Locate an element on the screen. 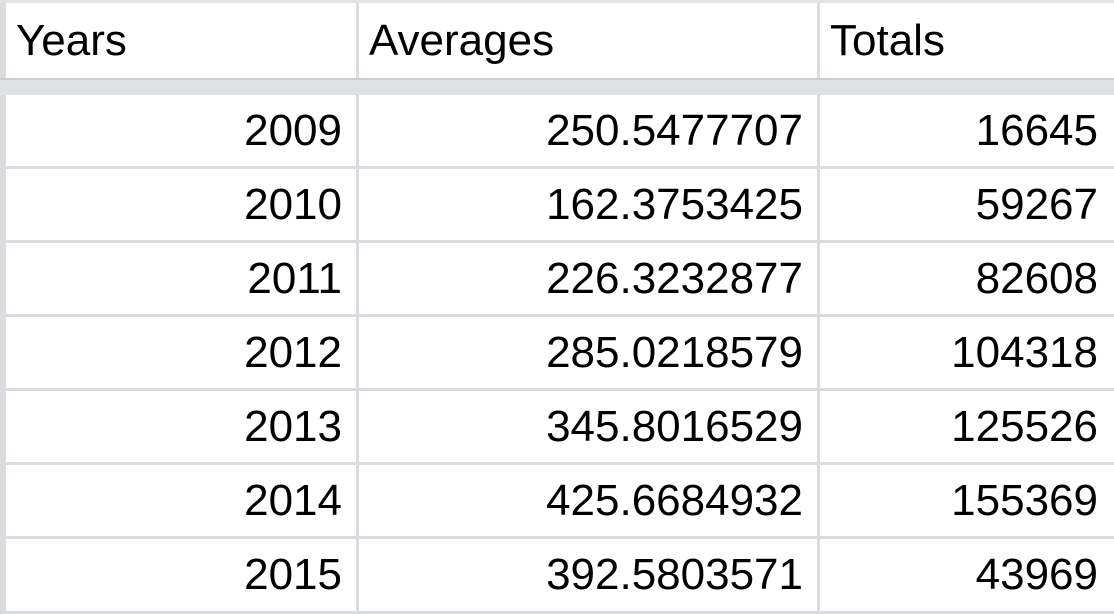  cell-total: 155369 is located at coordinates (967, 502).